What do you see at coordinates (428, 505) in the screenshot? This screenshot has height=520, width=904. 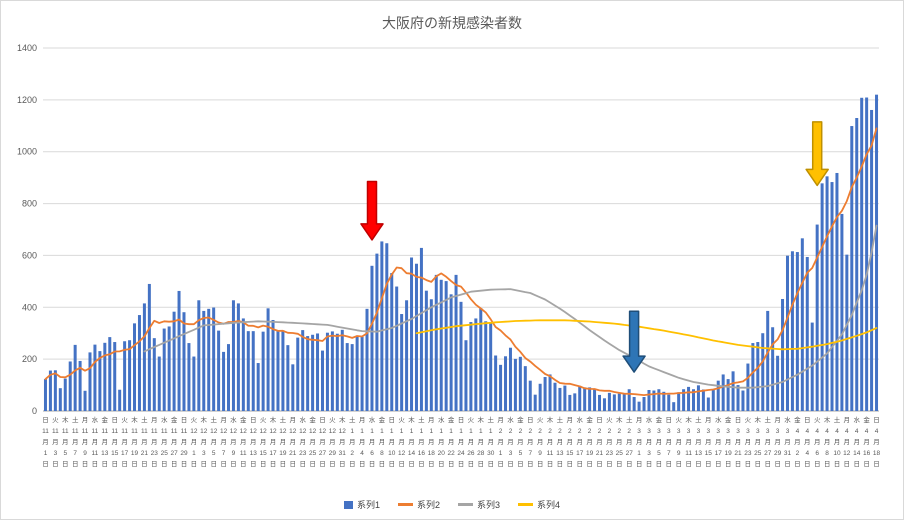 I see `legend-label: 系列2` at bounding box center [428, 505].